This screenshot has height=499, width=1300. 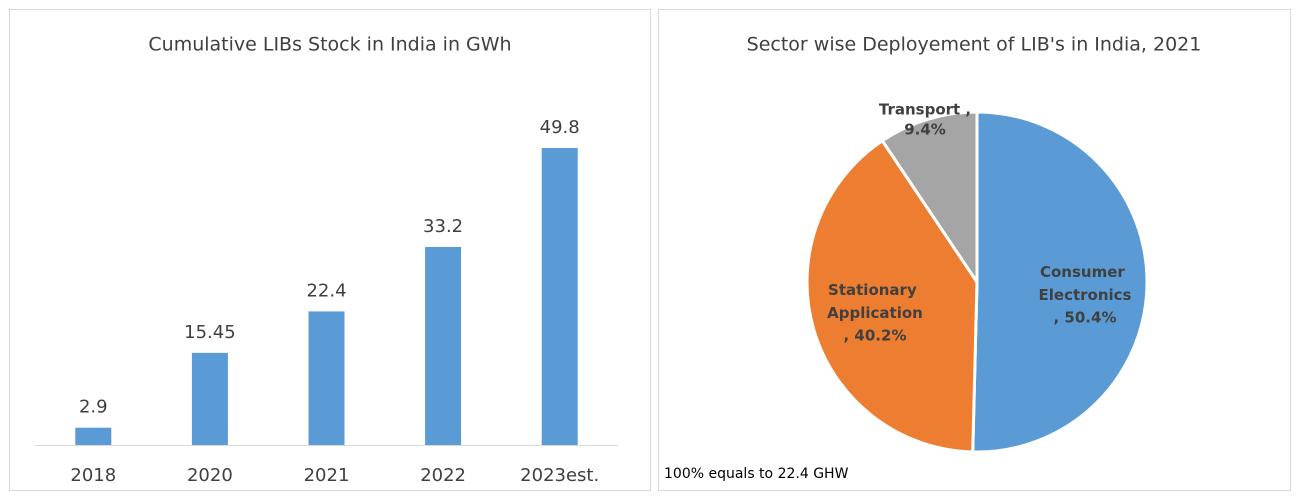 What do you see at coordinates (1085, 295) in the screenshot?
I see `label-line: Electronics` at bounding box center [1085, 295].